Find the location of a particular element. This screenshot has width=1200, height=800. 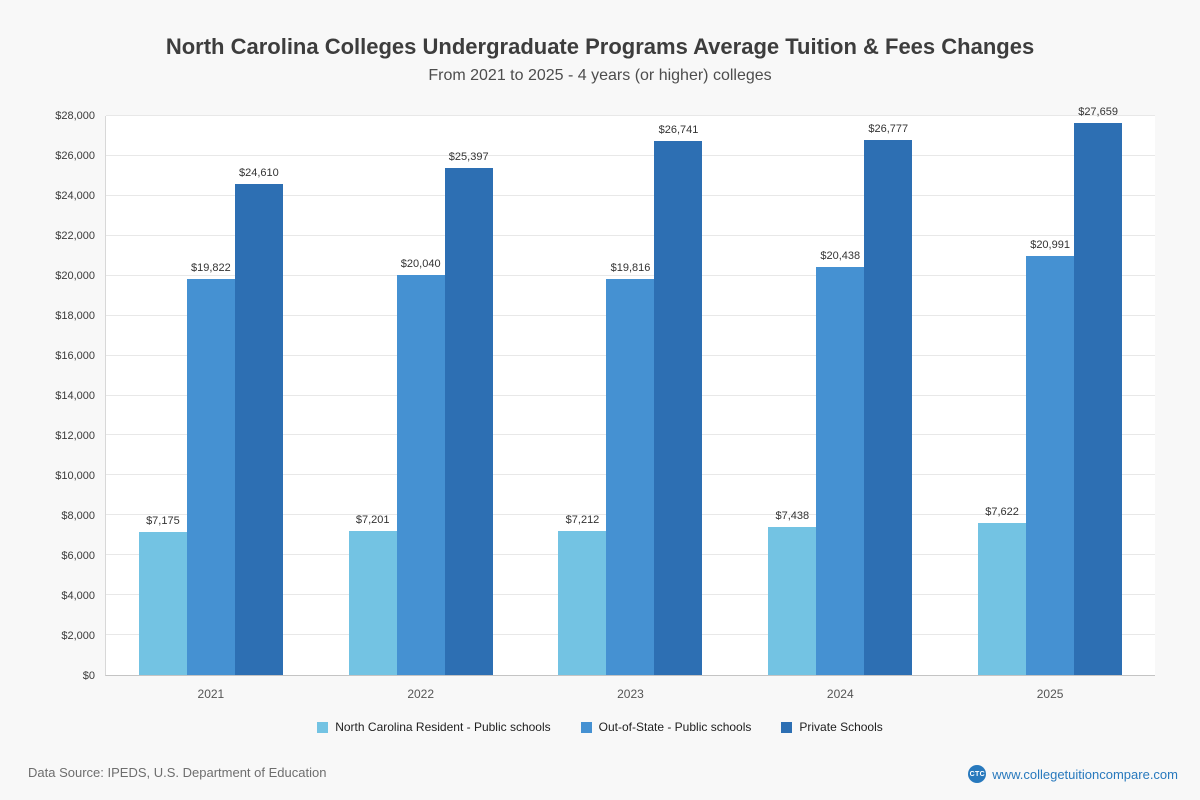

legend-label: Private Schools is located at coordinates (841, 727).